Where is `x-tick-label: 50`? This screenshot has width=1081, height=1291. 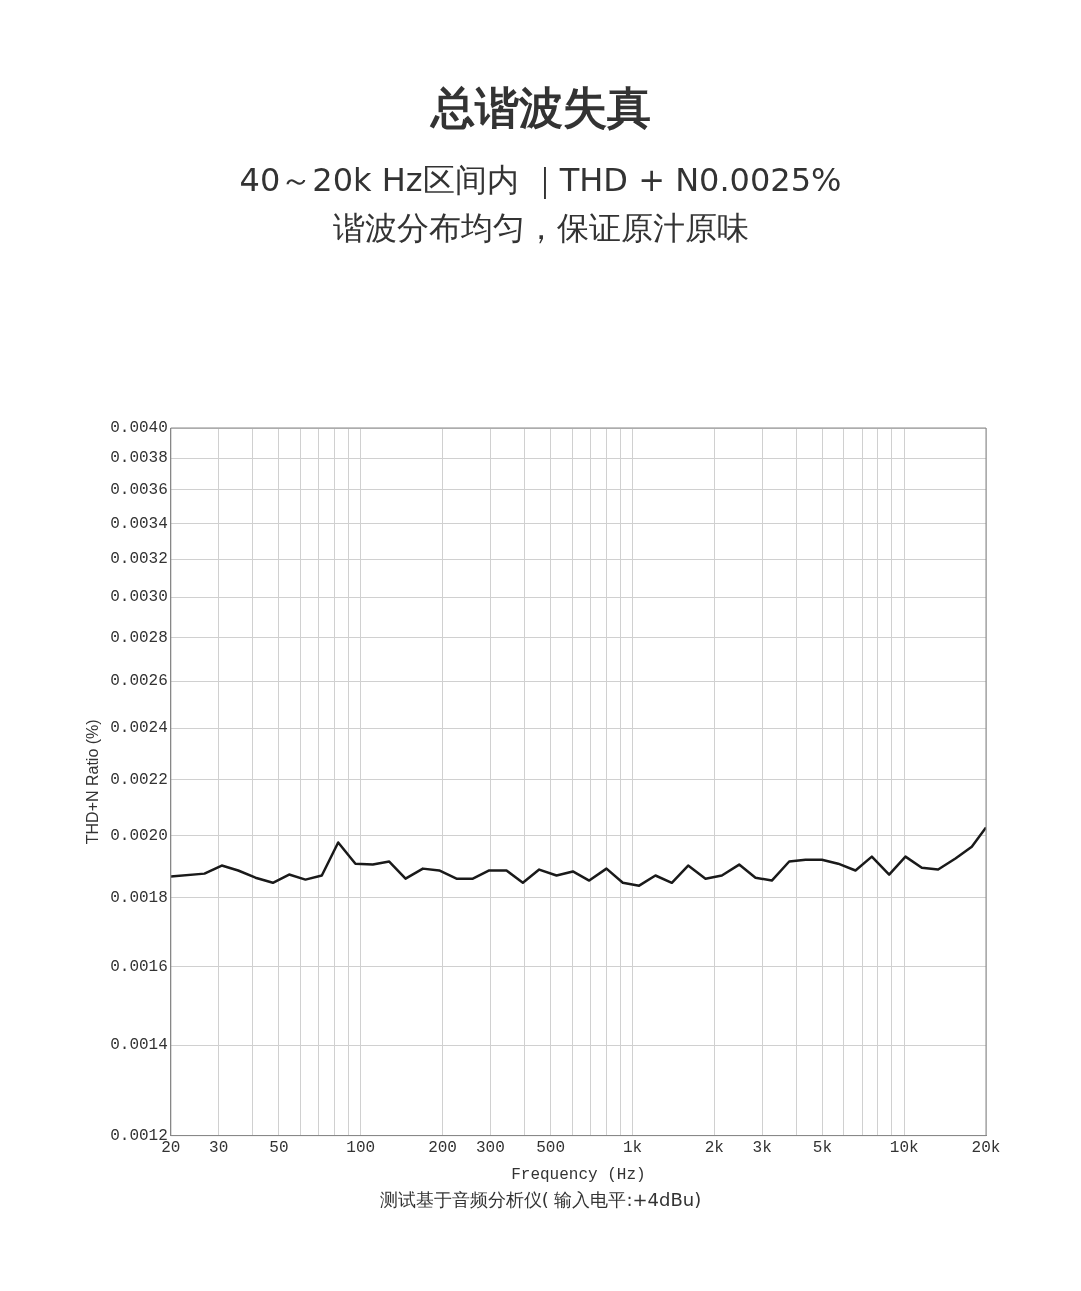
x-tick-label: 50 is located at coordinates (279, 1148).